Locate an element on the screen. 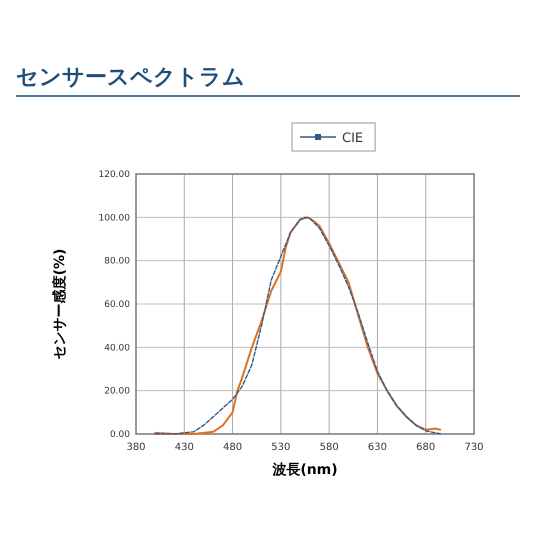  x-tick-label: 730 is located at coordinates (474, 447).